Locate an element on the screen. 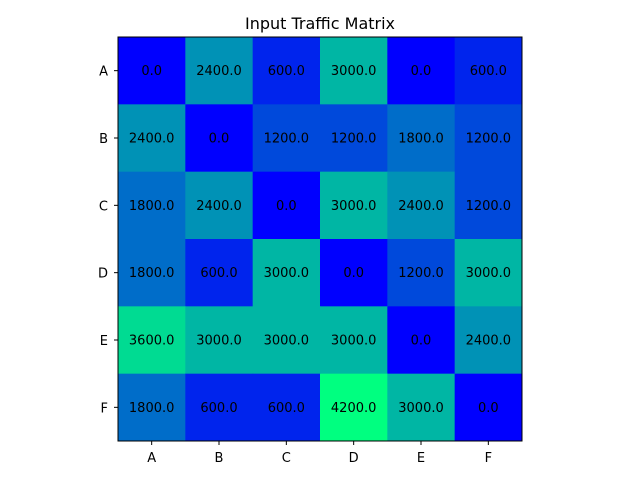  y-tick-label: A is located at coordinates (103, 72).